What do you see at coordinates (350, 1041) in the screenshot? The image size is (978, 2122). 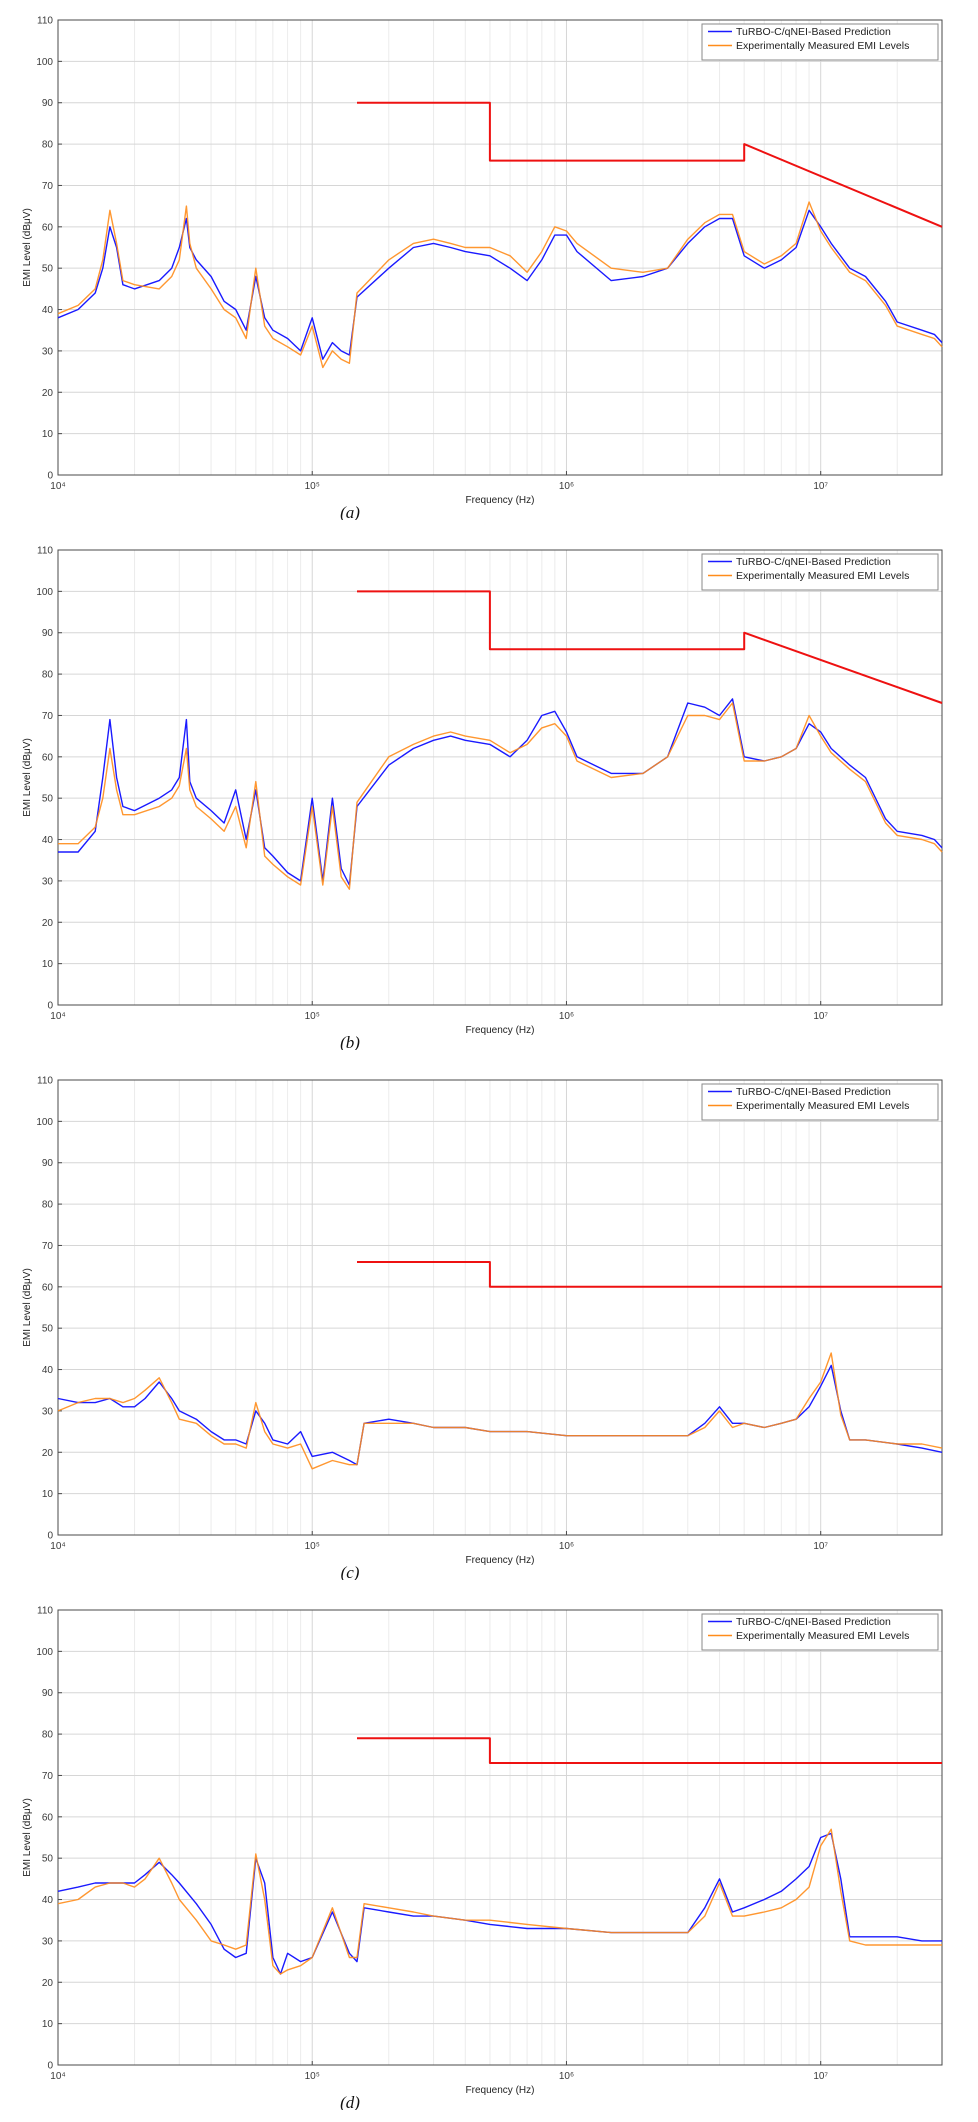 I see `panel-caption: (b)` at bounding box center [350, 1041].